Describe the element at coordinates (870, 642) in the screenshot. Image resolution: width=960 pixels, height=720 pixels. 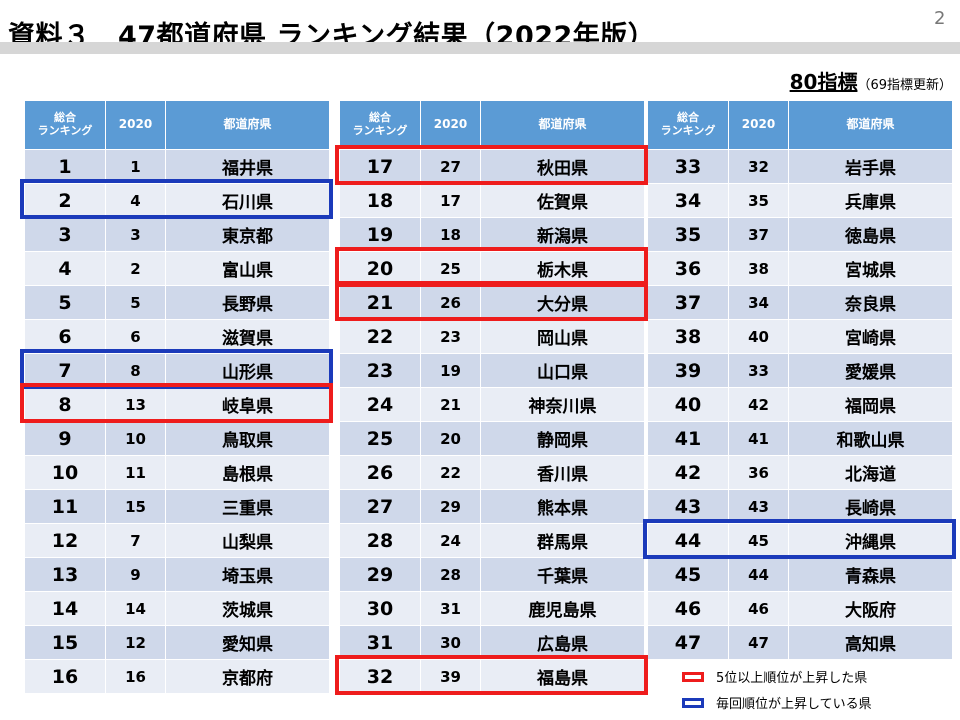
I see `prefecture-cell: 高知県` at that location.